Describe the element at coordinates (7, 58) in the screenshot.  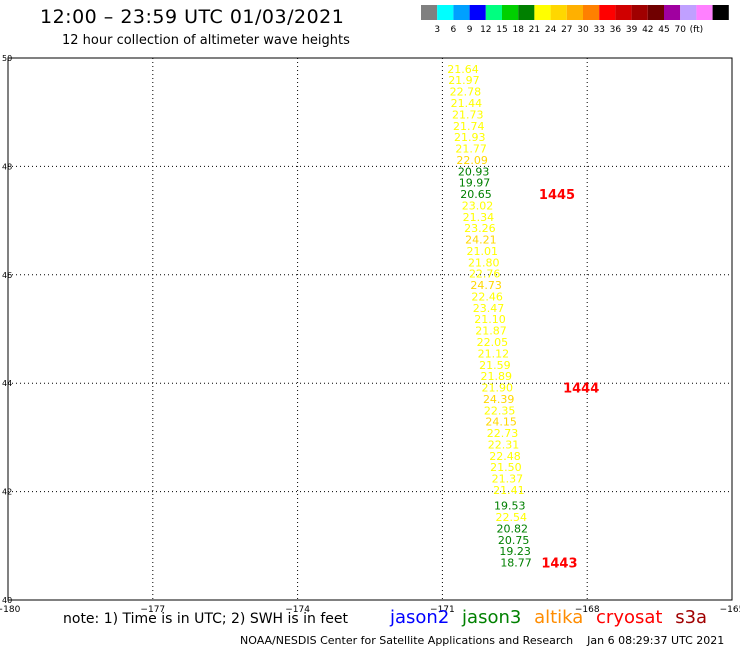
I see `y-tick-label: 50` at that location.